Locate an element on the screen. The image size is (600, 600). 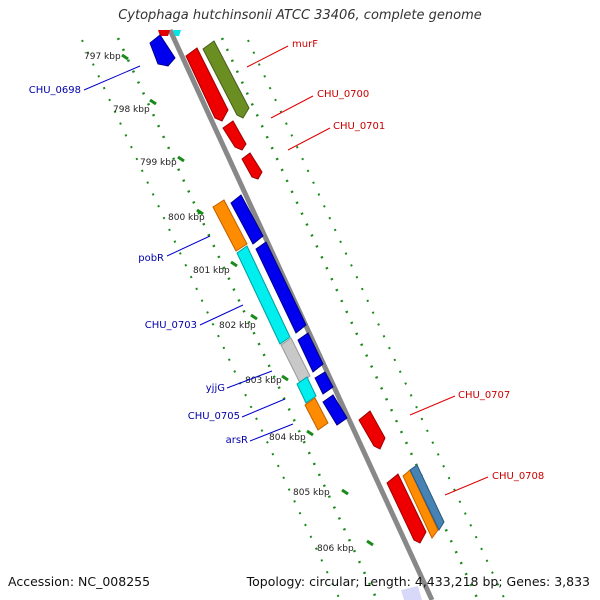
gene-label-CHU_0701: CHU_0701 is located at coordinates (359, 126).